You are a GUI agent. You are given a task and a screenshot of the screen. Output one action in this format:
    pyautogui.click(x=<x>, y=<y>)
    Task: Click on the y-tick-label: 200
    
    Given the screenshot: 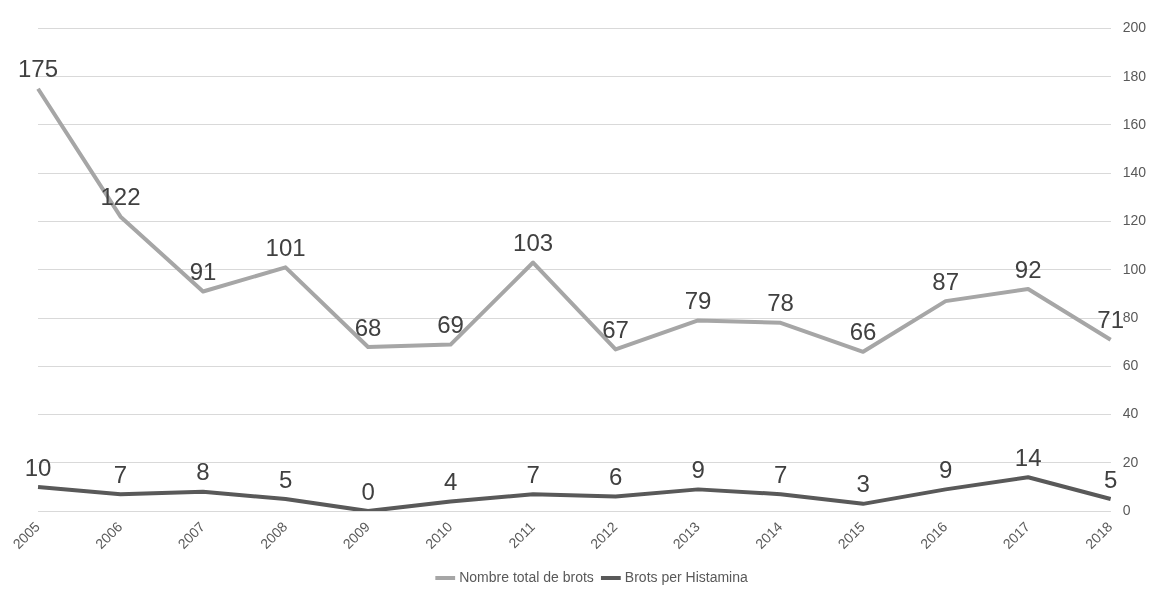 What is the action you would take?
    pyautogui.click(x=1134, y=27)
    